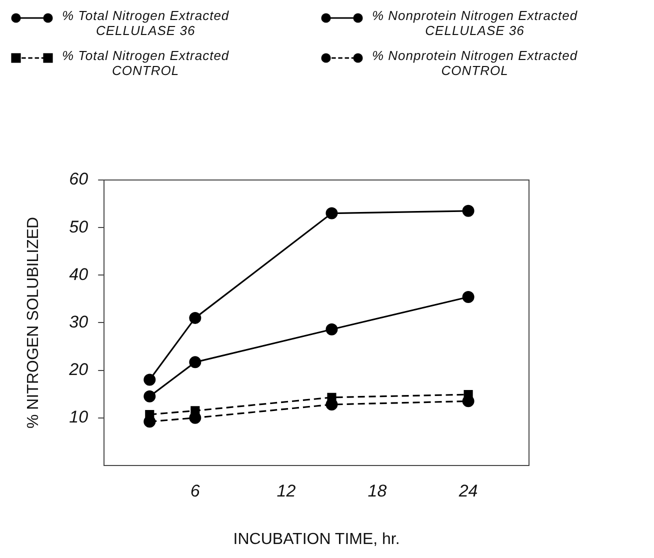 This screenshot has width=654, height=558. Describe the element at coordinates (468, 490) in the screenshot. I see `x-tick-label: 24` at that location.